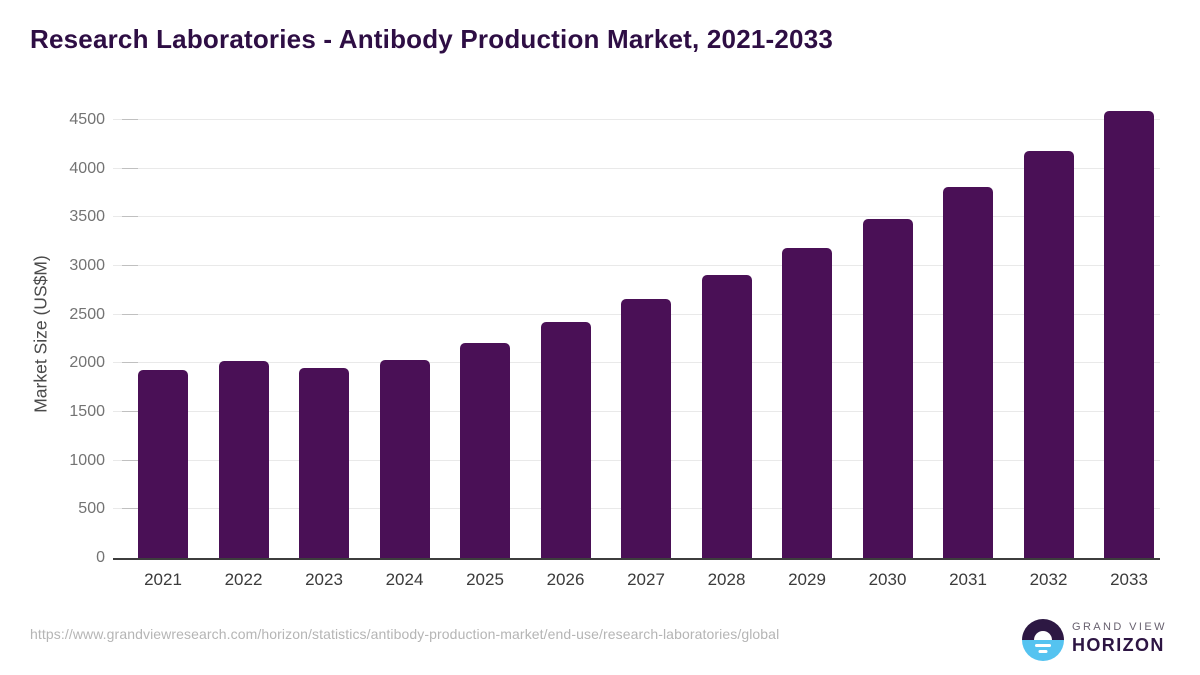 The image size is (1200, 675). Describe the element at coordinates (404, 579) in the screenshot. I see `x-tick-label-2024: 2024` at that location.